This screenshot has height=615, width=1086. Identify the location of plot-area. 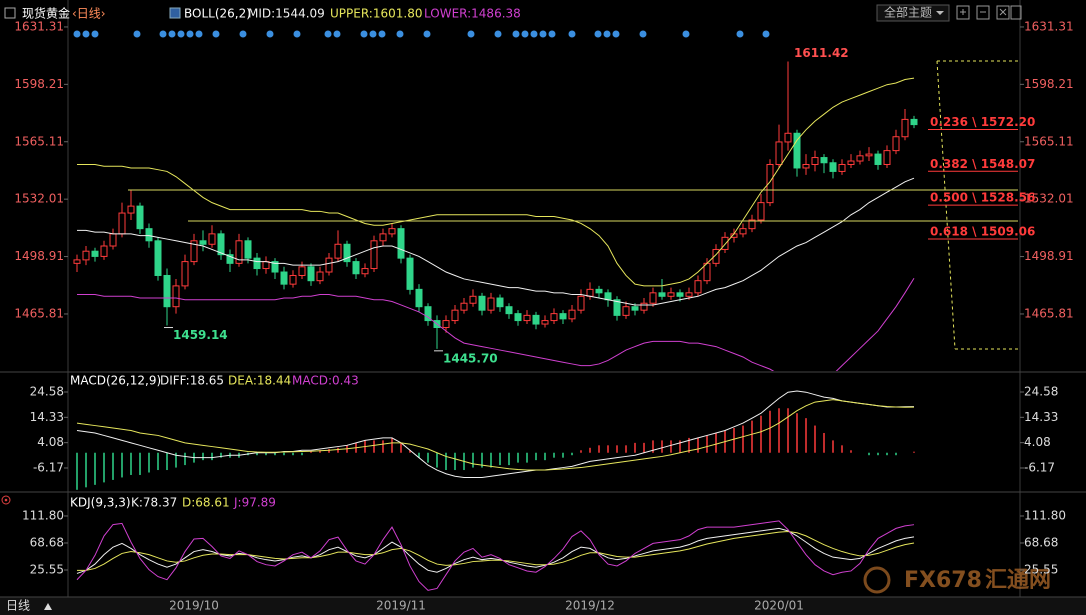
(495, 440).